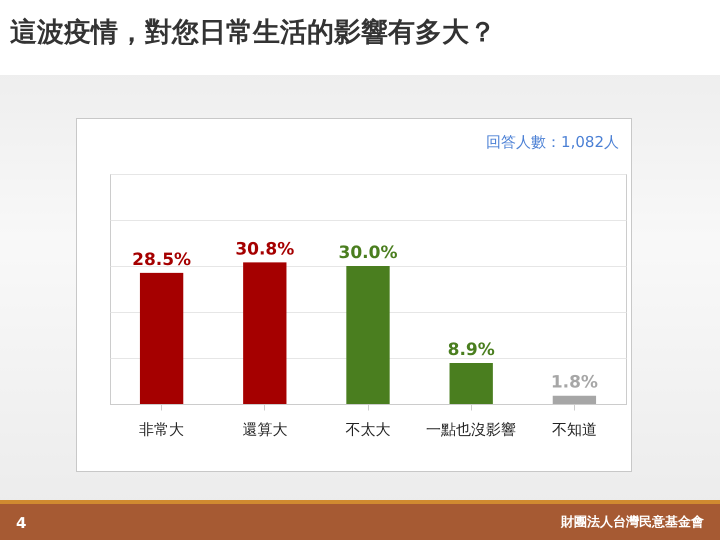 This screenshot has width=720, height=540. What do you see at coordinates (574, 382) in the screenshot?
I see `data-label: 1.8%` at bounding box center [574, 382].